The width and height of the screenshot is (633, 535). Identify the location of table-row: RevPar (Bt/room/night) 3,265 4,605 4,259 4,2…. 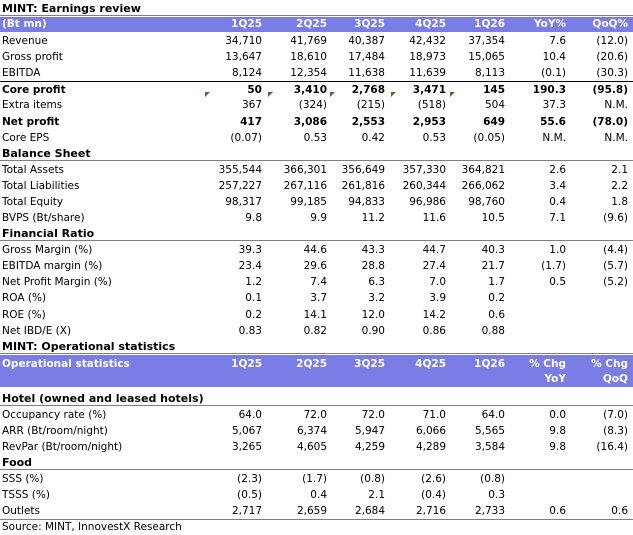
(316, 447).